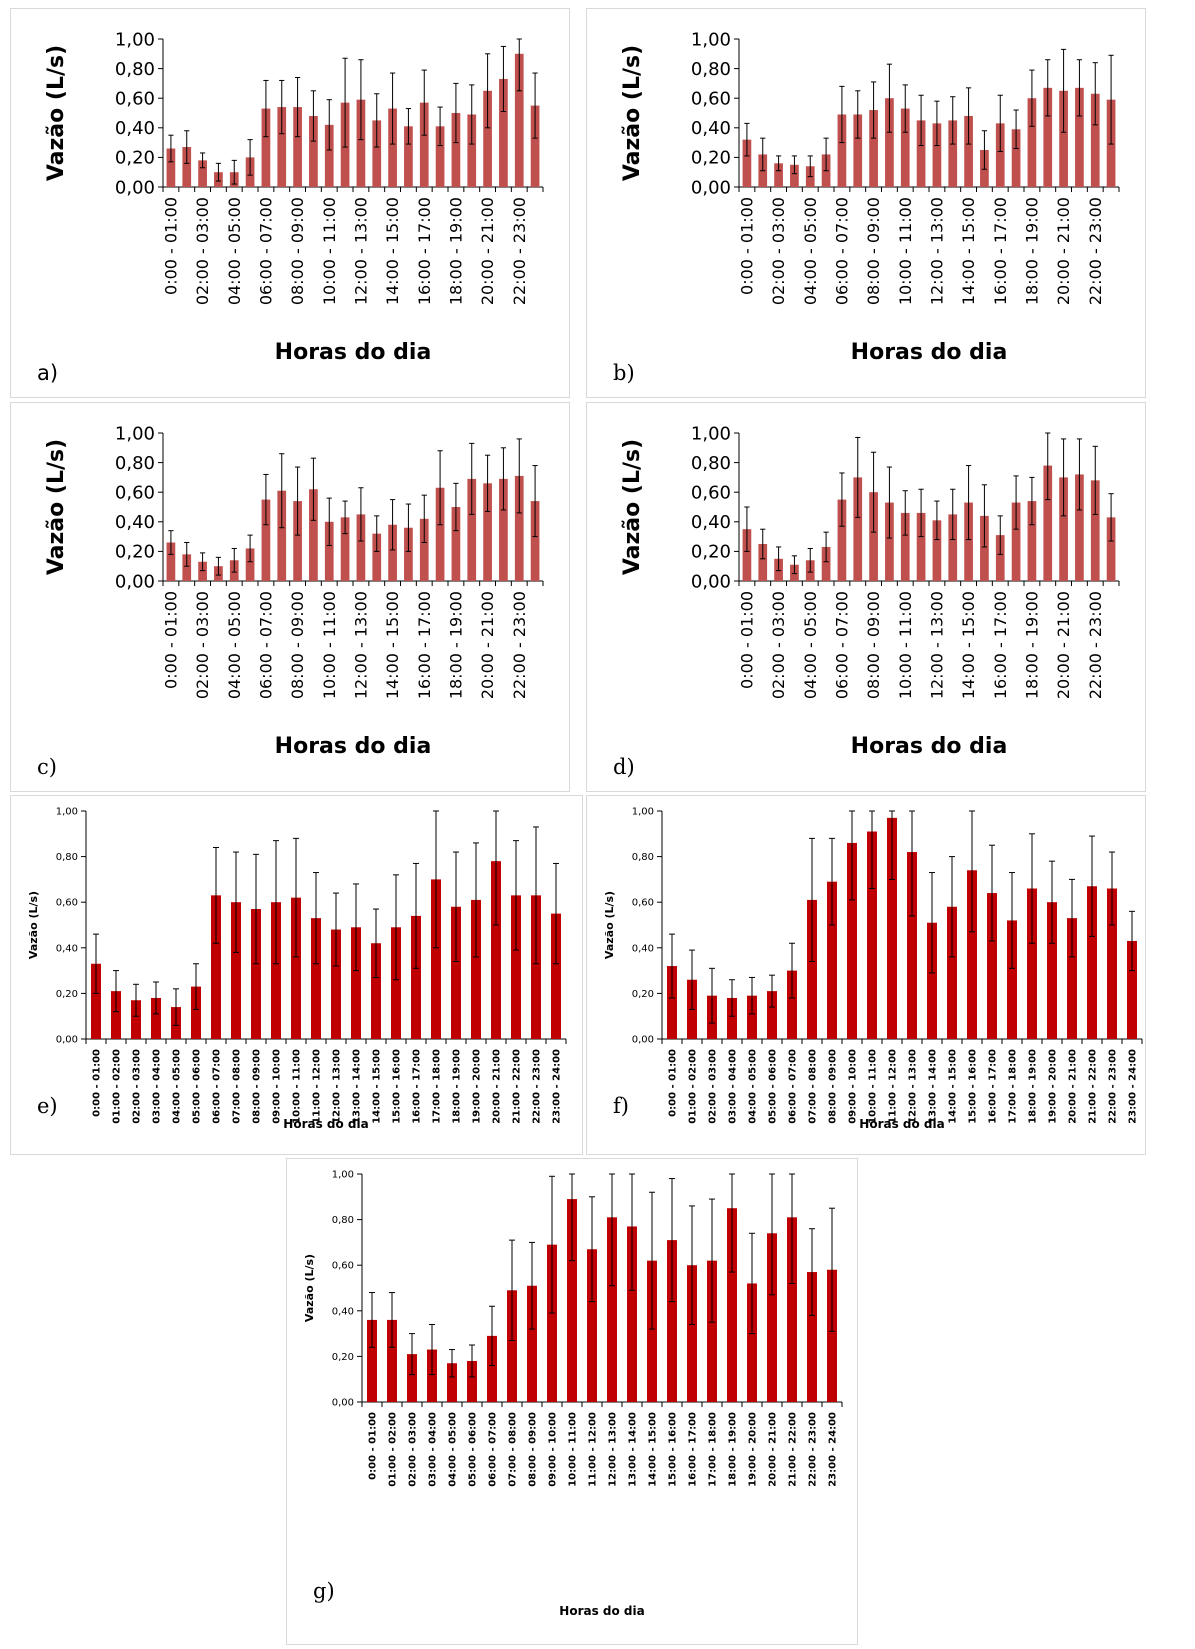  Describe the element at coordinates (842, 645) in the screenshot. I see `x-tick-label: 06:00 - 07:00` at that location.